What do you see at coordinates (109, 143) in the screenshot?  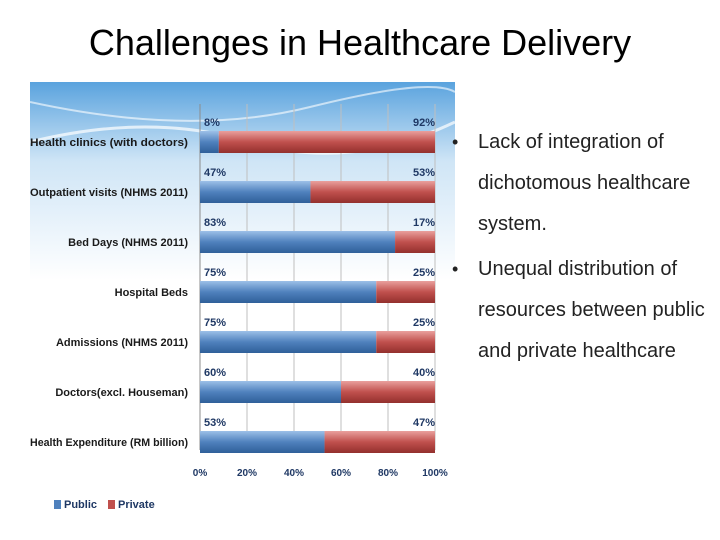 I see `category-label: Health clinics (with doctors)` at bounding box center [109, 143].